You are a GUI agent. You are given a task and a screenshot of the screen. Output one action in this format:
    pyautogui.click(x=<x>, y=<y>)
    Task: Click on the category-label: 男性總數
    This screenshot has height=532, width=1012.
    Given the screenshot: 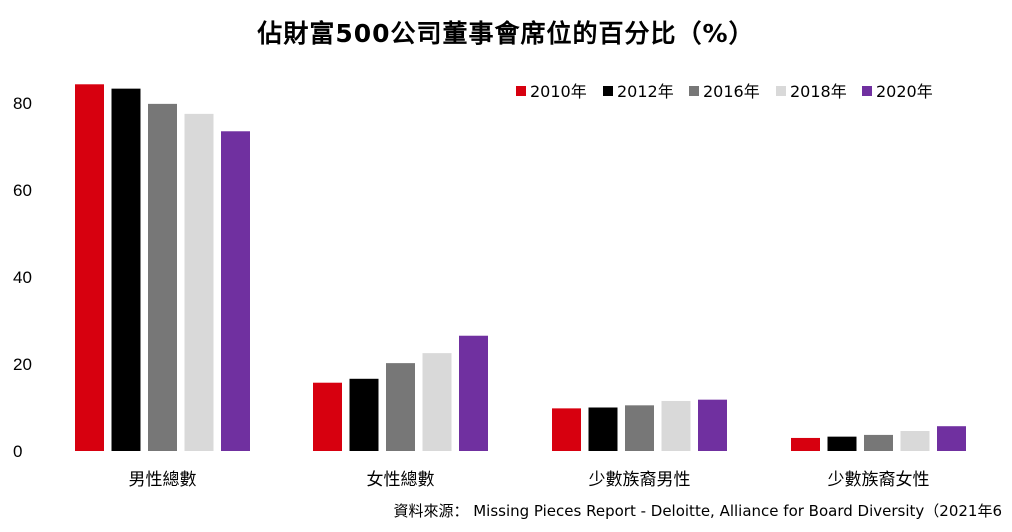 What is the action you would take?
    pyautogui.click(x=163, y=480)
    